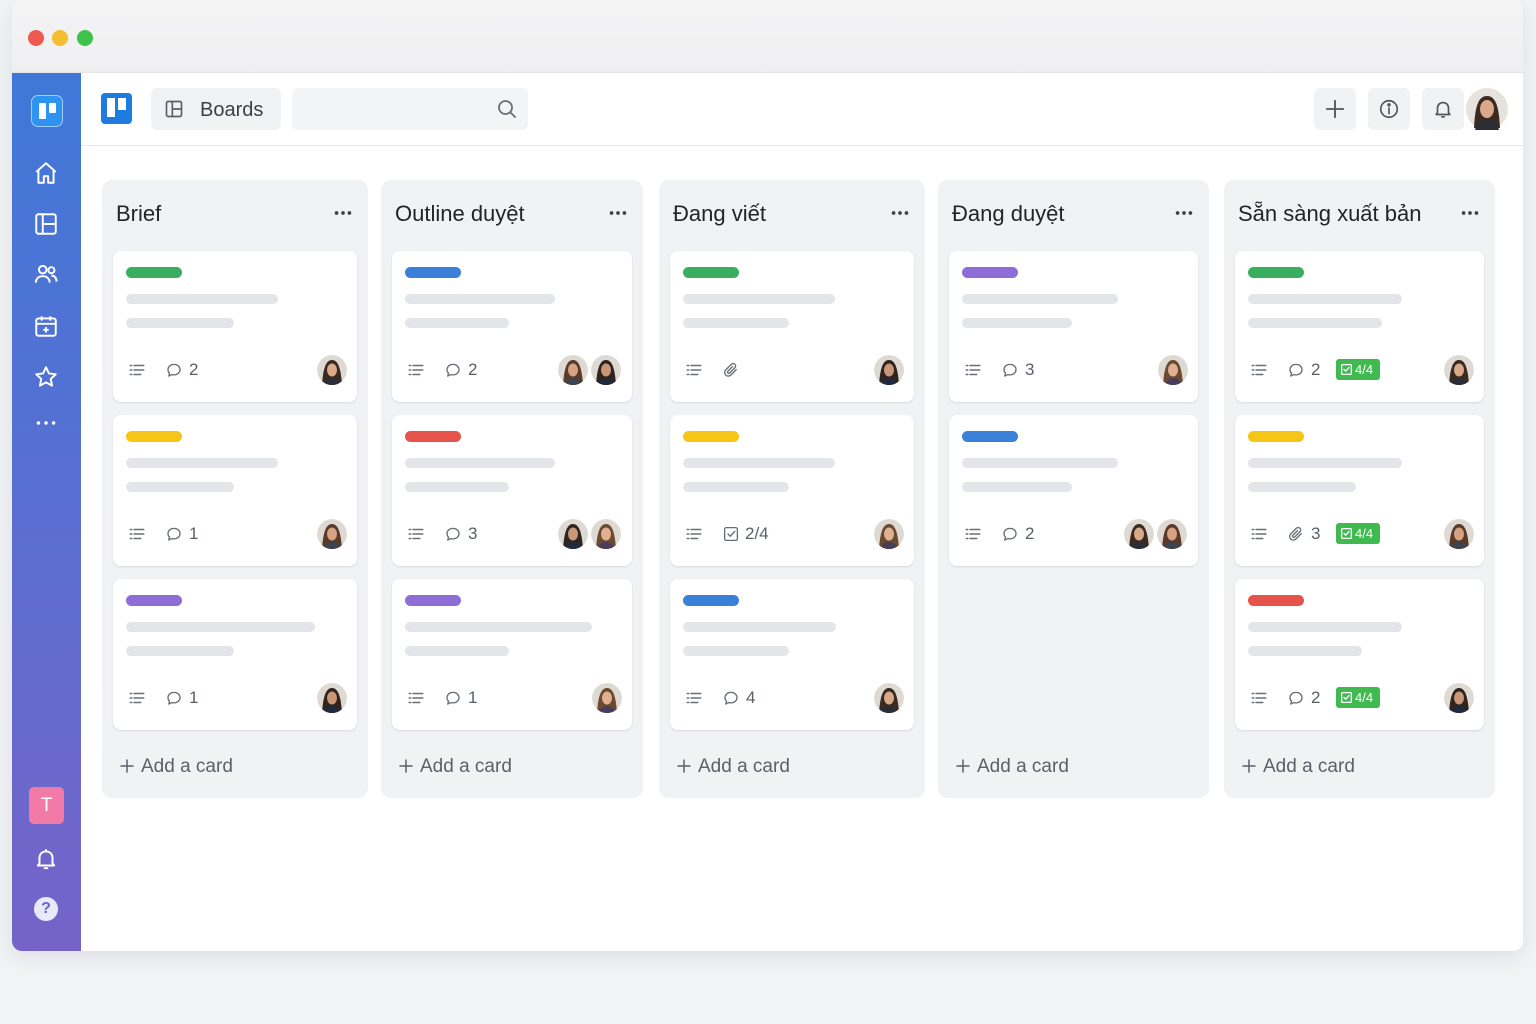 The image size is (1536, 1024). What do you see at coordinates (460, 213) in the screenshot?
I see `list-title: Outline duyệt` at bounding box center [460, 213].